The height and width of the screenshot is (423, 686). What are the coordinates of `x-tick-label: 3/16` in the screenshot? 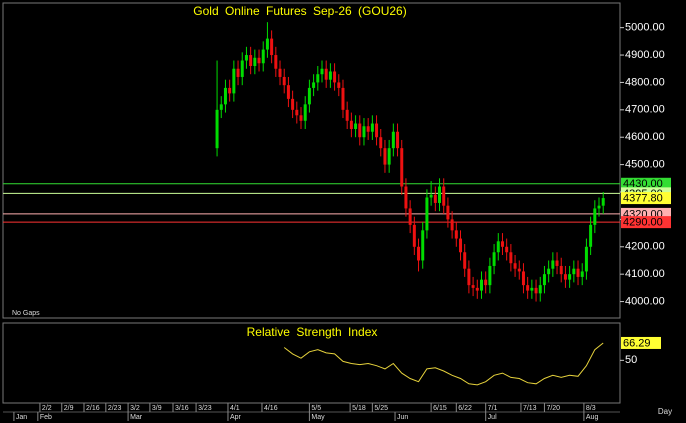 It's located at (182, 408).